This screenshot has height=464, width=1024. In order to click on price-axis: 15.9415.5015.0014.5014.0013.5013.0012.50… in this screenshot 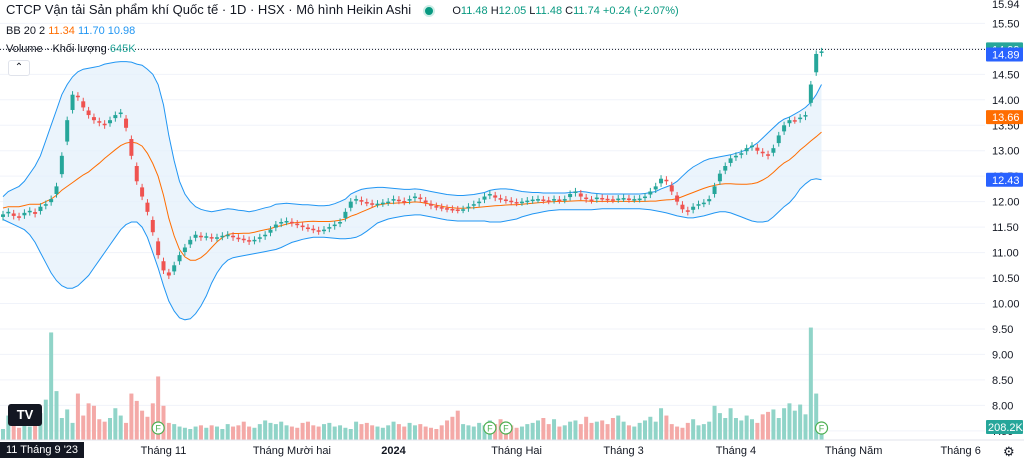, I will do `click(1004, 220)`.